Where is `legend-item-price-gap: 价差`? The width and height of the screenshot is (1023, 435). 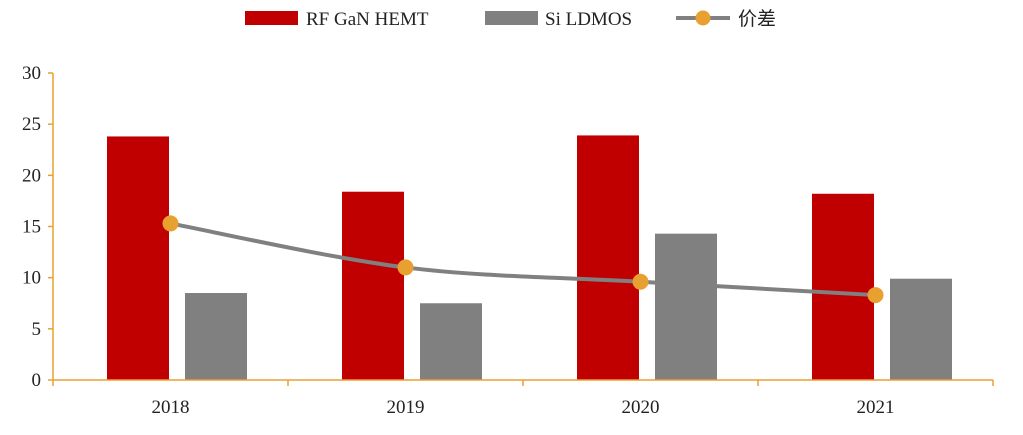
legend-item-price-gap: 价差 is located at coordinates (726, 19).